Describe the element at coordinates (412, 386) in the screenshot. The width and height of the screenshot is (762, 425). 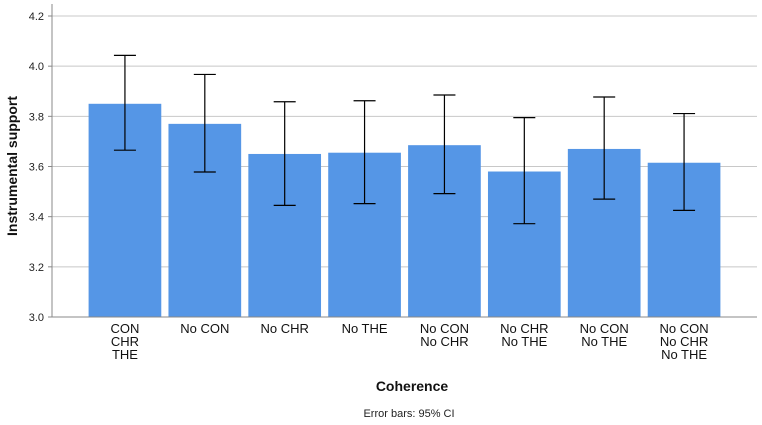
I see `x-axis-title: Coherence` at that location.